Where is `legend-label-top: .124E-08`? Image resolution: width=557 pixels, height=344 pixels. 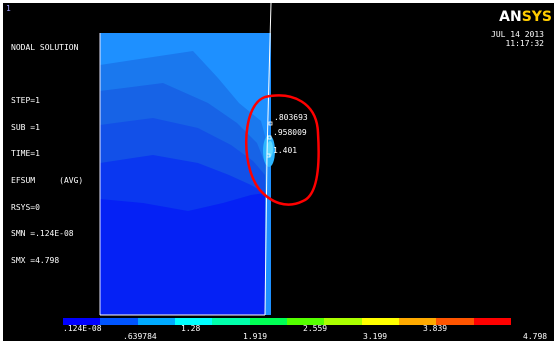 legend-label-top: .124E-08 is located at coordinates (82, 328).